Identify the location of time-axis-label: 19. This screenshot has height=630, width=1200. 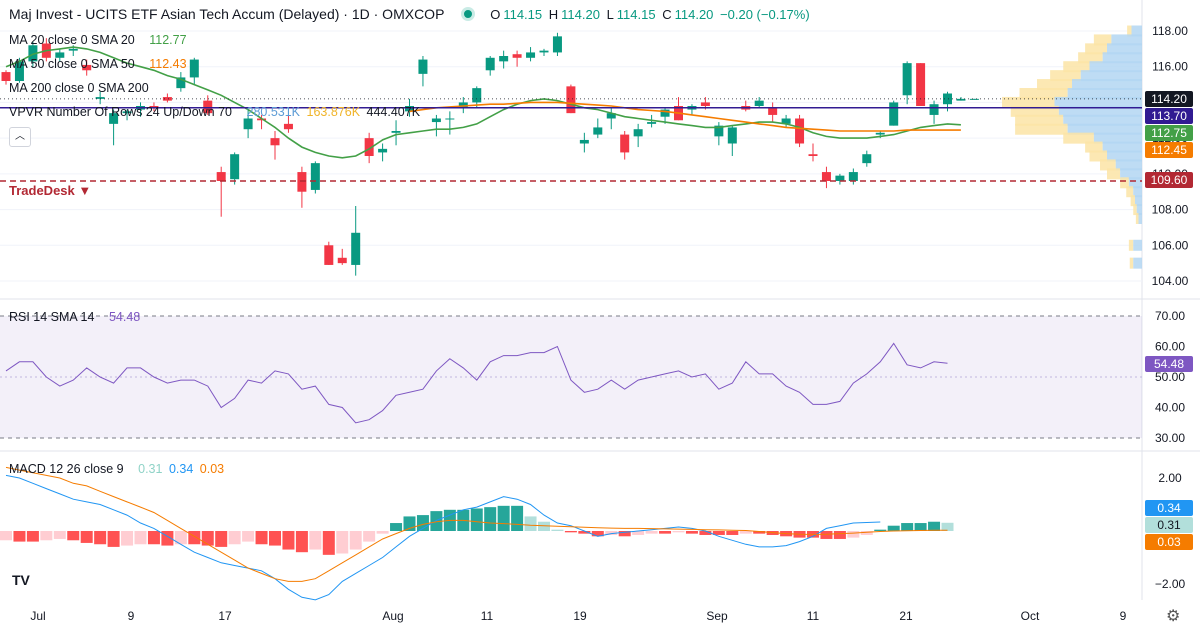
(580, 616).